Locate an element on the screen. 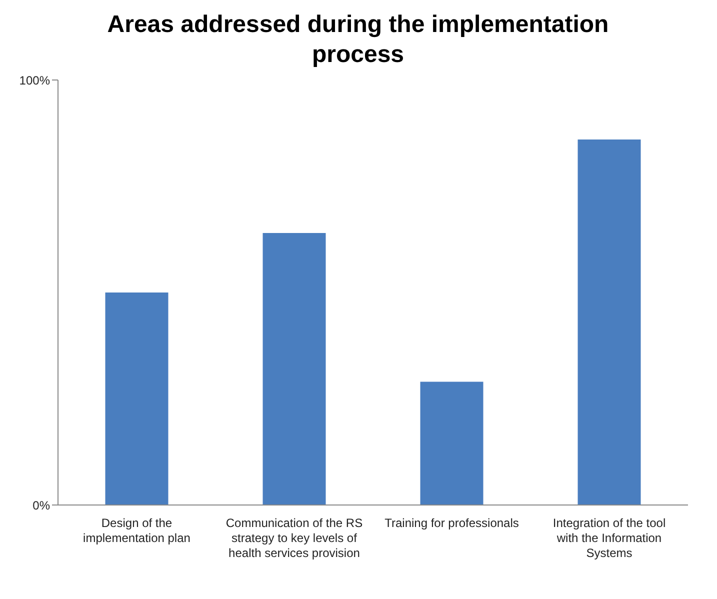  y-tick-label: 100% is located at coordinates (34, 80).